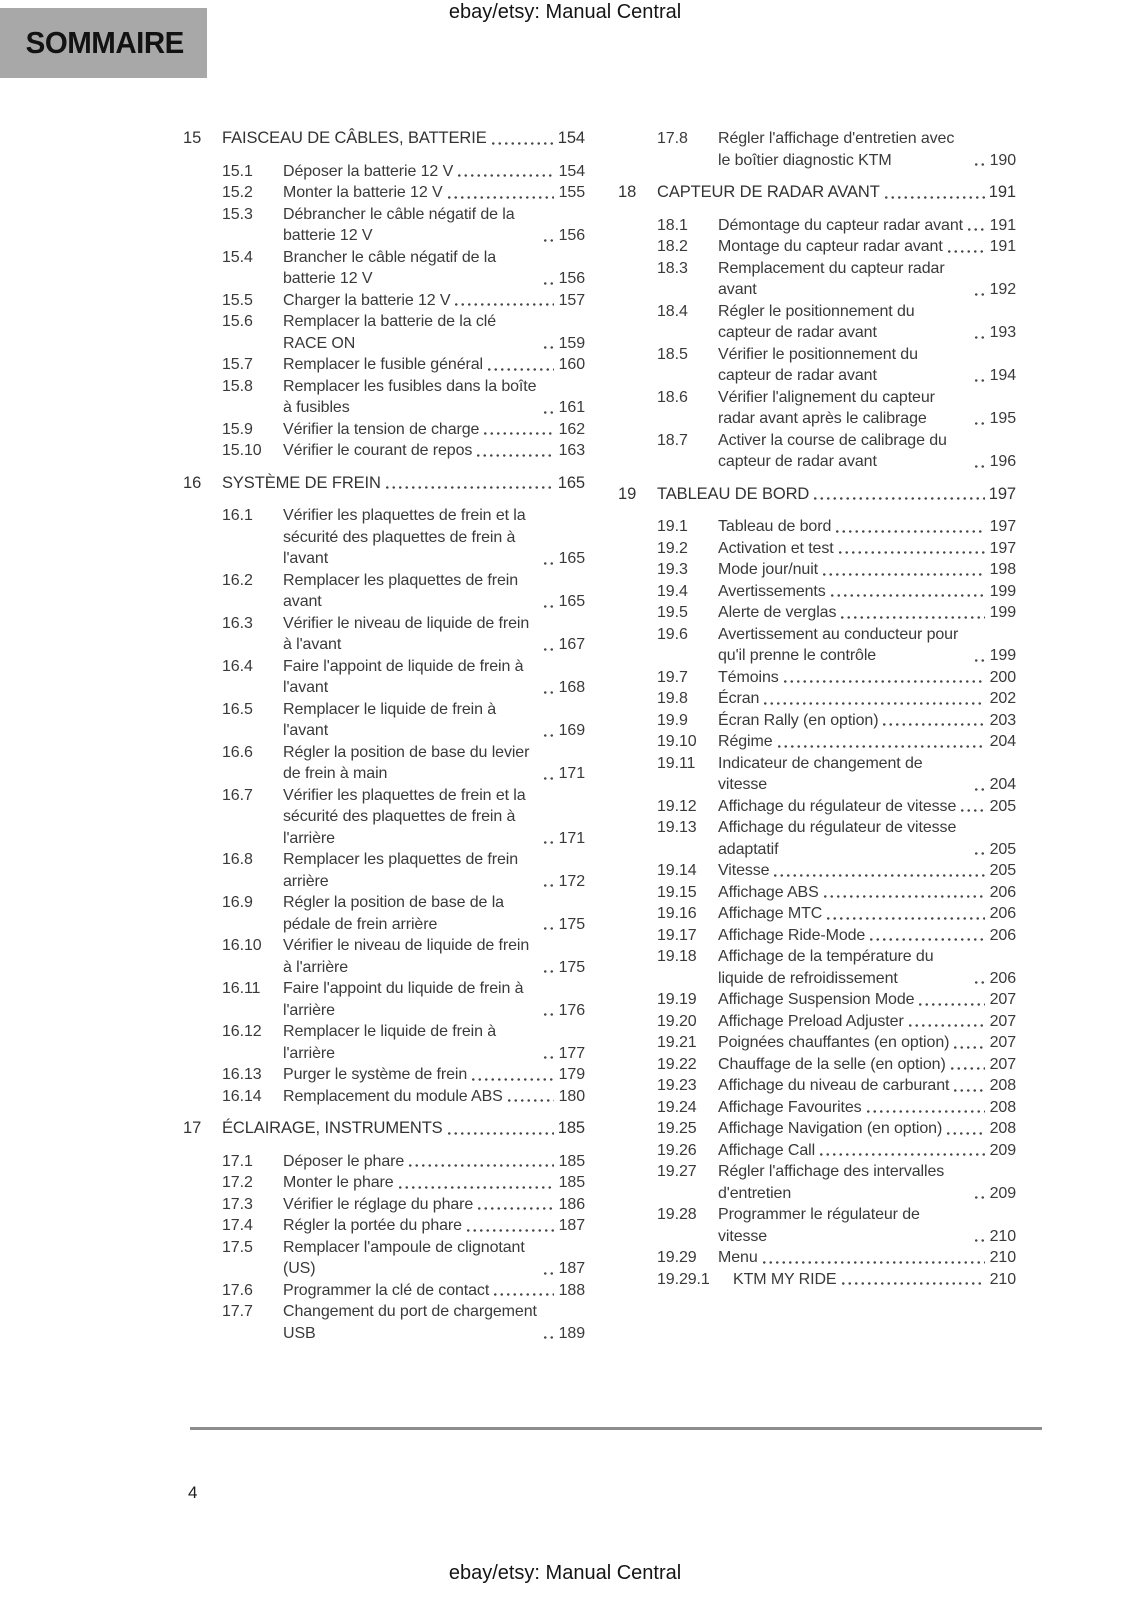 Image resolution: width=1130 pixels, height=1600 pixels. What do you see at coordinates (677, 1257) in the screenshot?
I see `toc-entry-number: 19.29` at bounding box center [677, 1257].